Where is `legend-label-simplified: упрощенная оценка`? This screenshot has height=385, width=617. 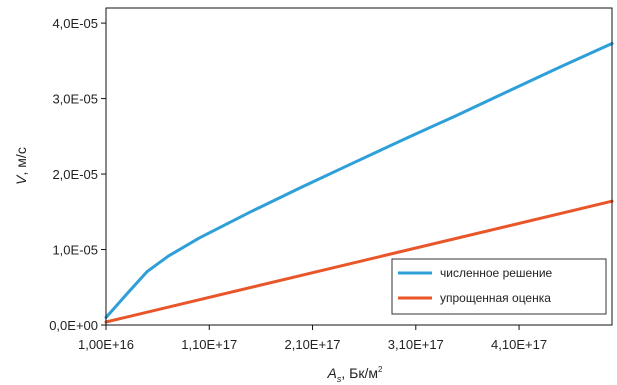
legend-label-simplified: упрощенная оценка is located at coordinates (495, 298).